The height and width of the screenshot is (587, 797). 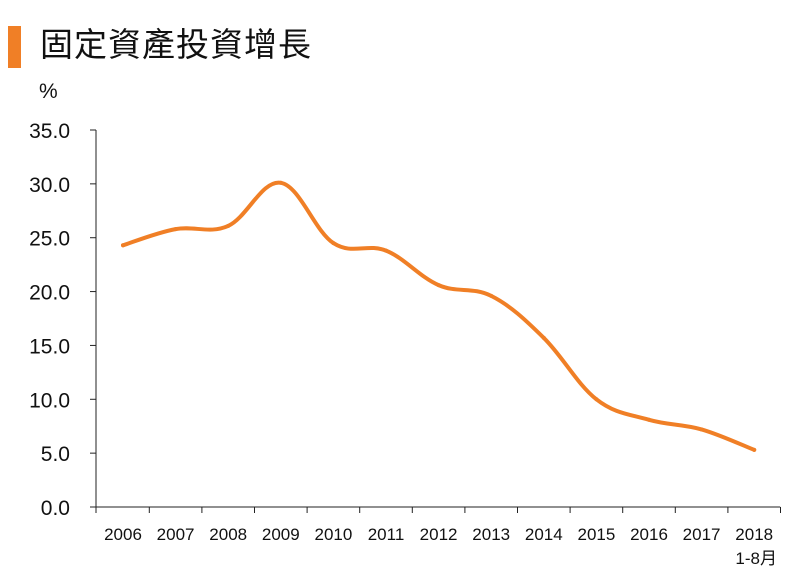 What do you see at coordinates (756, 558) in the screenshot?
I see `x-tick-sublabel: 1-8月` at bounding box center [756, 558].